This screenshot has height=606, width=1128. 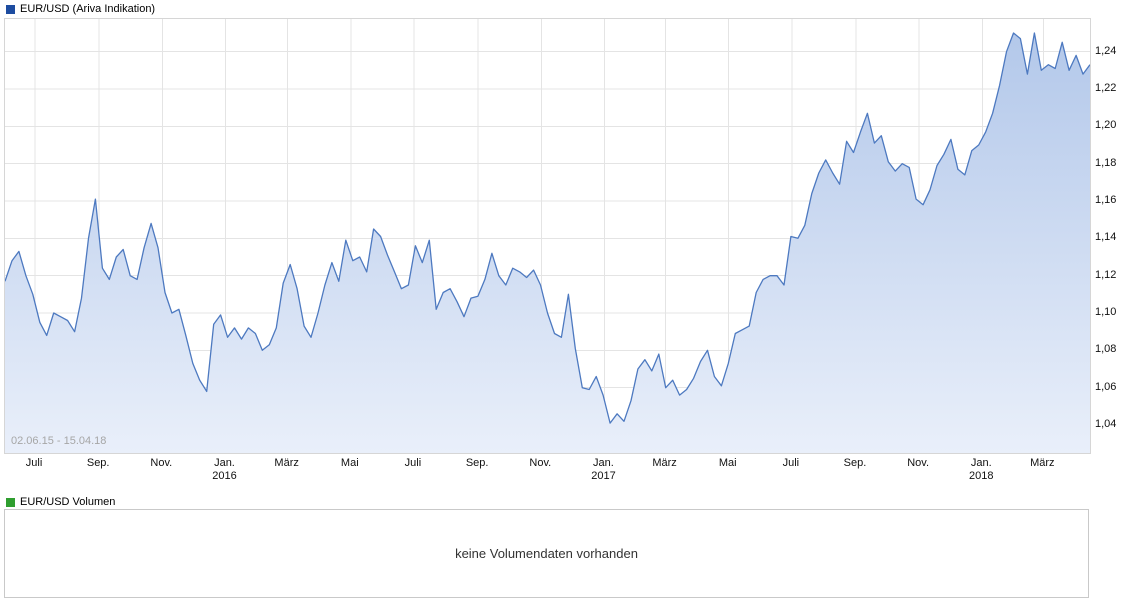 I want to click on y-axis-label: 1,16, so click(x=1106, y=200).